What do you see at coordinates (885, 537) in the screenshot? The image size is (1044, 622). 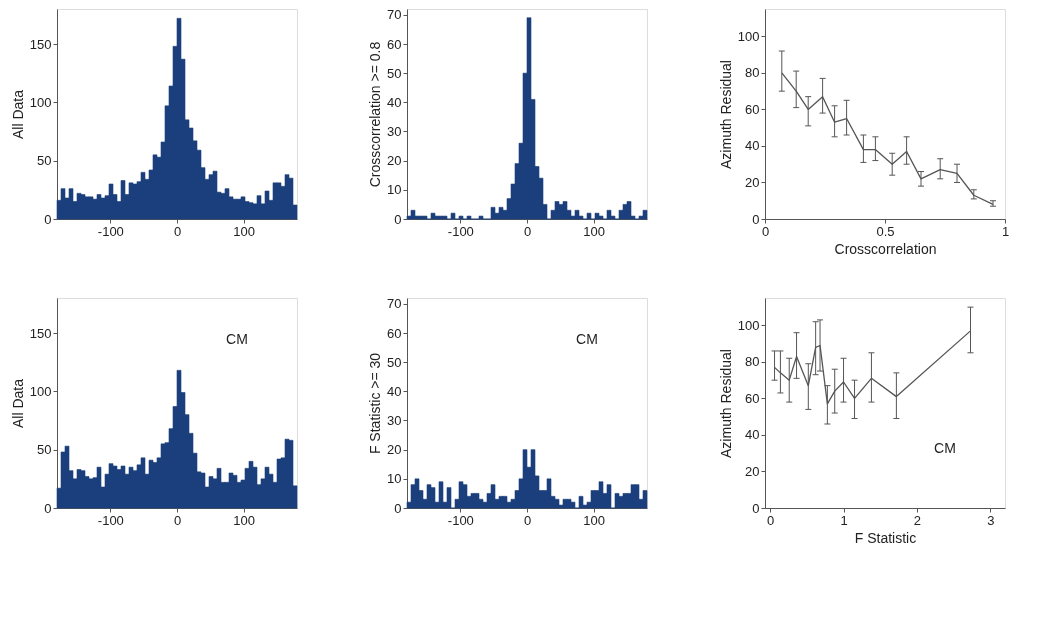 I see `x-axis-title: F Statistic` at bounding box center [885, 537].